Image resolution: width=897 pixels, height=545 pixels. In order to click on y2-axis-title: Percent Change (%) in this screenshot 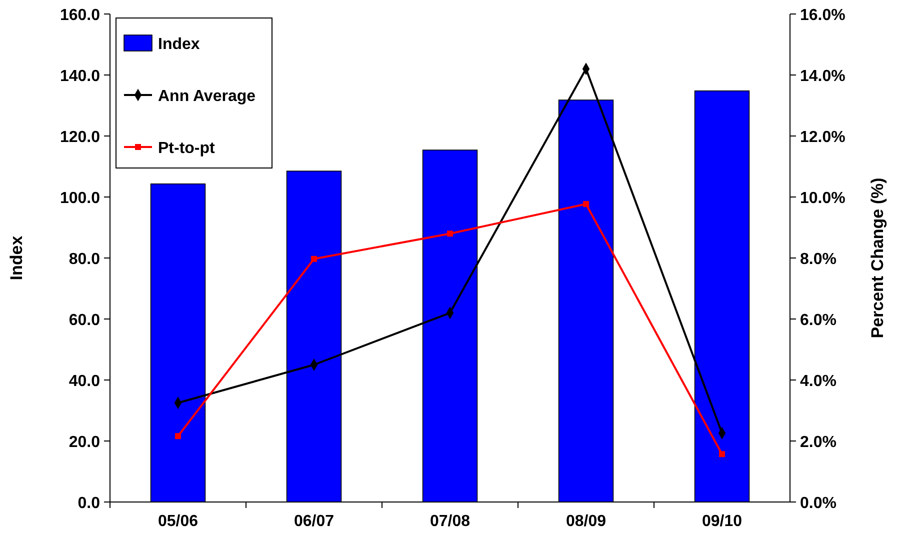, I will do `click(877, 258)`.